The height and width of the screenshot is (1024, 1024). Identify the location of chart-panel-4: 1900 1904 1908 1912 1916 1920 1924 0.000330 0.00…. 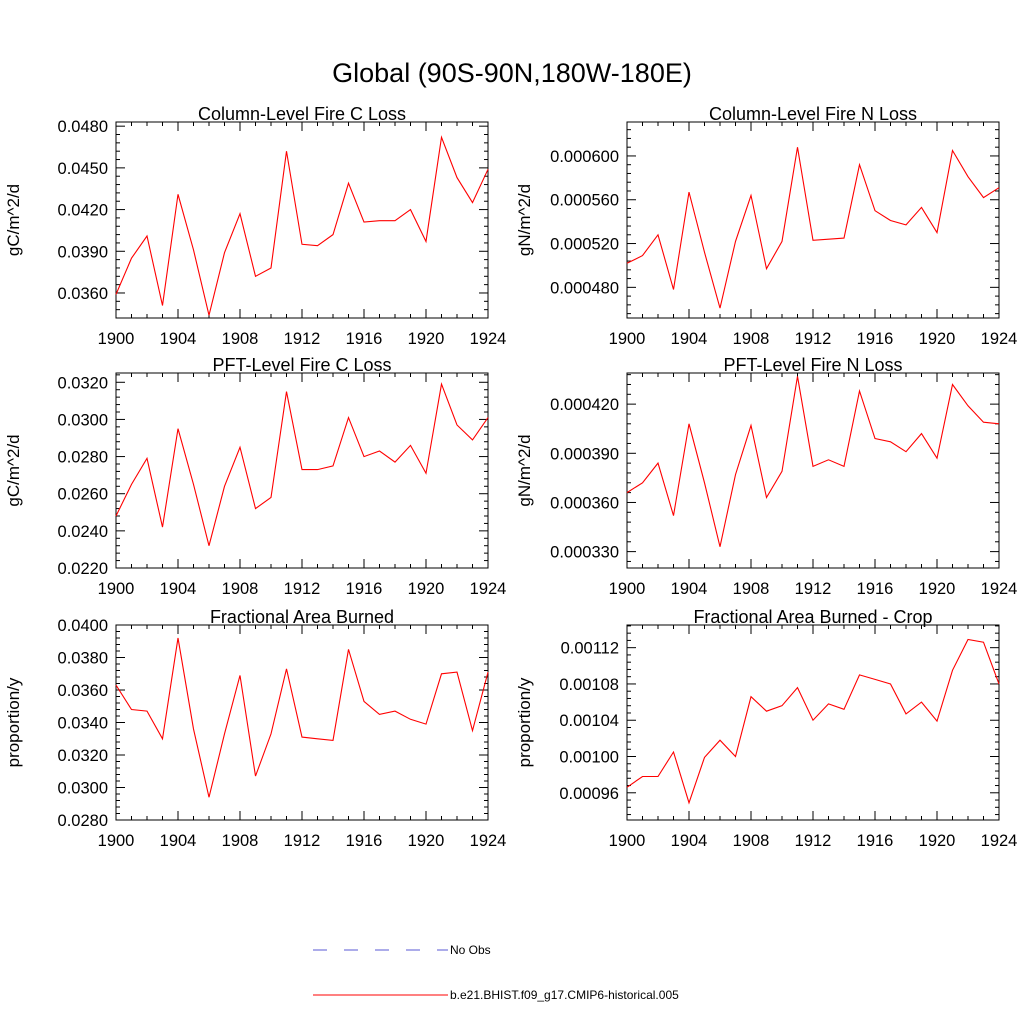
(766, 476).